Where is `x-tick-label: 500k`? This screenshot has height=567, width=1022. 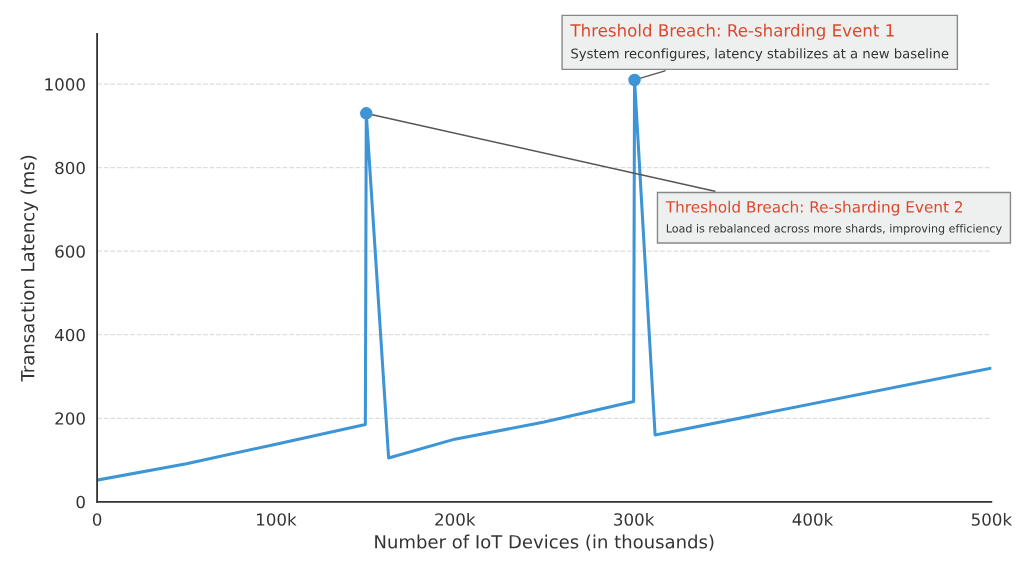
x-tick-label: 500k is located at coordinates (992, 519).